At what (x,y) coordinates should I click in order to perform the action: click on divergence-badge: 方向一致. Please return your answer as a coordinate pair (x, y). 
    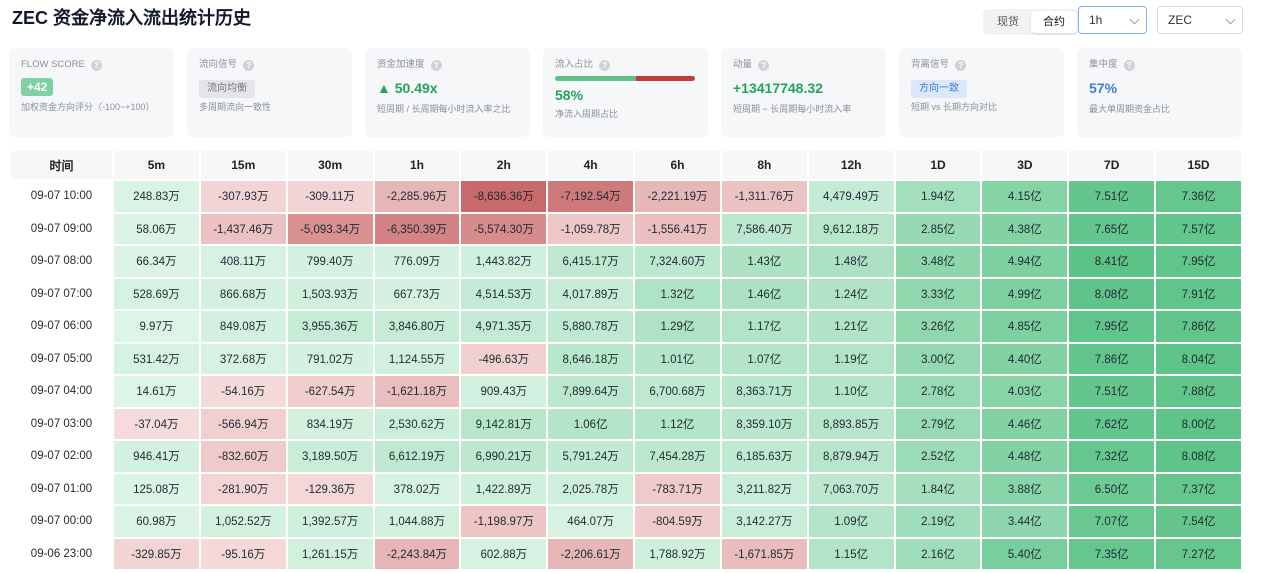
    Looking at the image, I should click on (939, 89).